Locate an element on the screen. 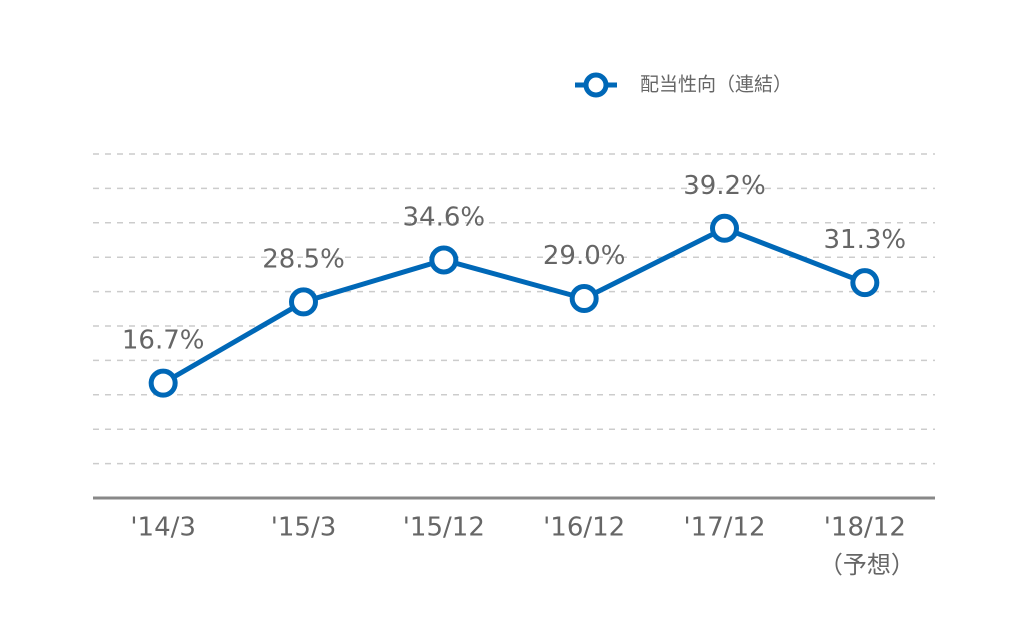  value-label: 34.6% is located at coordinates (444, 217).